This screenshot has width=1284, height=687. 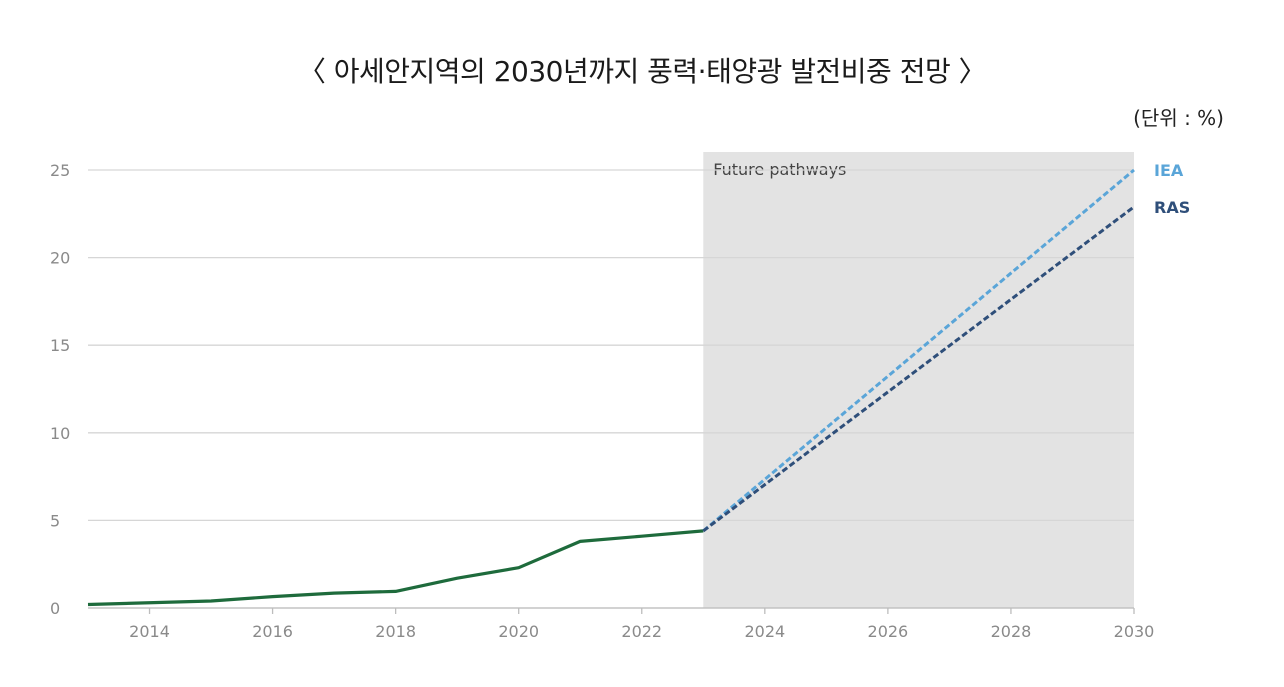 What do you see at coordinates (641, 631) in the screenshot?
I see `x-tick-label: 2022` at bounding box center [641, 631].